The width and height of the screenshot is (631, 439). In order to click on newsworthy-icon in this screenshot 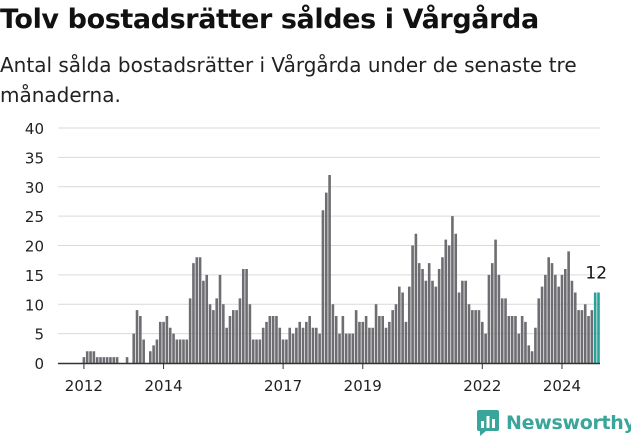, I will do `click(488, 423)`.